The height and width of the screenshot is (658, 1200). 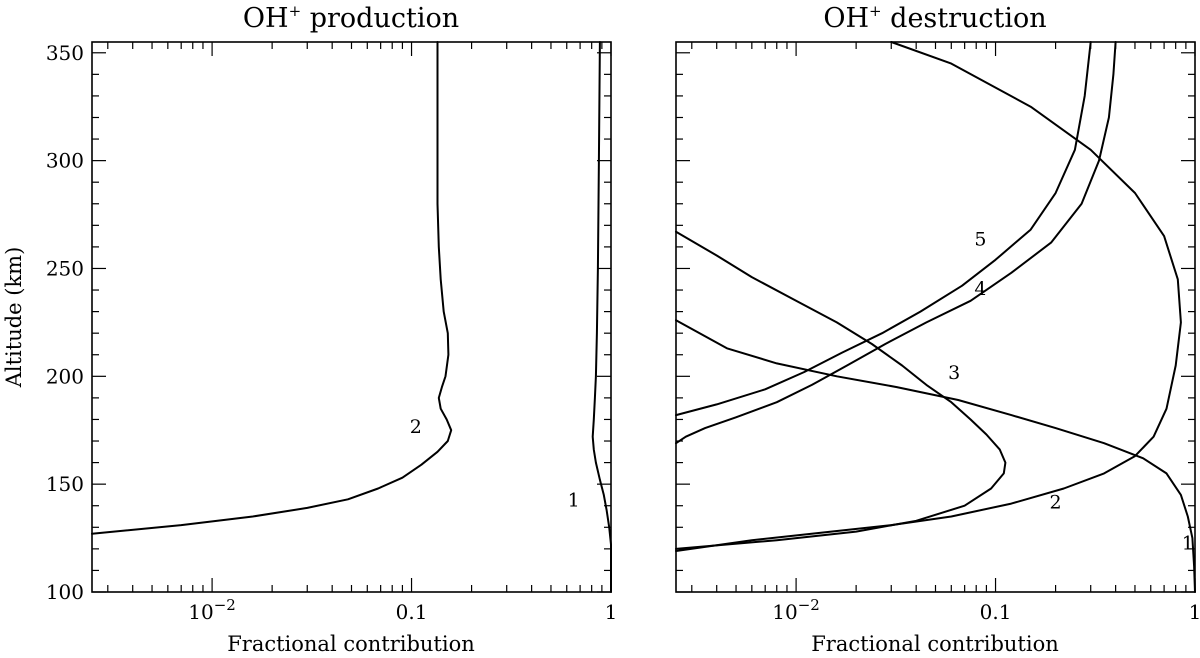 What do you see at coordinates (574, 500) in the screenshot?
I see `production-curve-label-1: 1` at bounding box center [574, 500].